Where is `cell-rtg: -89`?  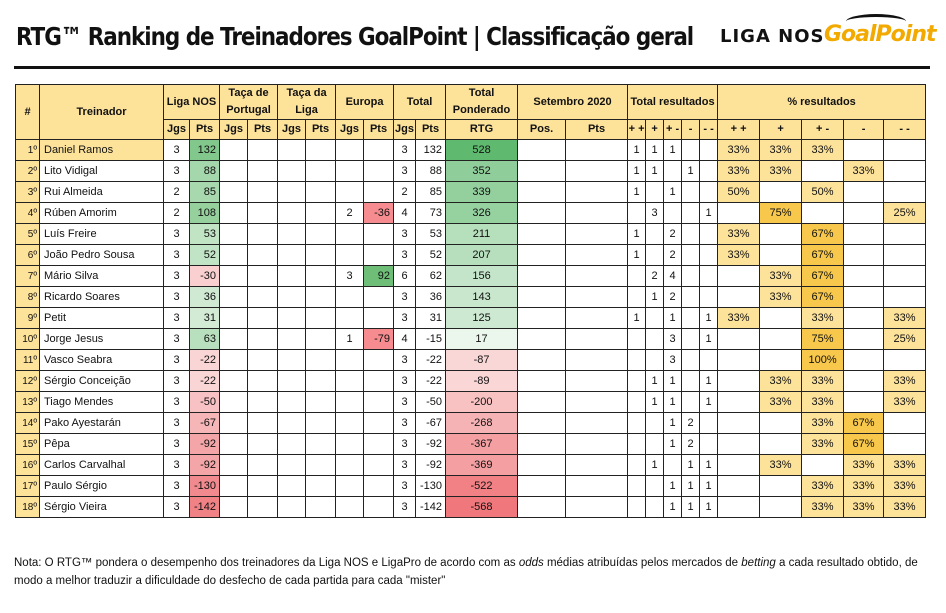 cell-rtg: -89 is located at coordinates (482, 381).